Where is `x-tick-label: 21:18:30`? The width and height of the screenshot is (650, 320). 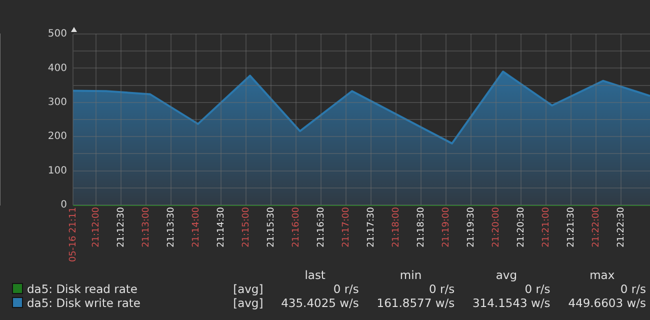
x-tick-label: 21:18:30 is located at coordinates (421, 227).